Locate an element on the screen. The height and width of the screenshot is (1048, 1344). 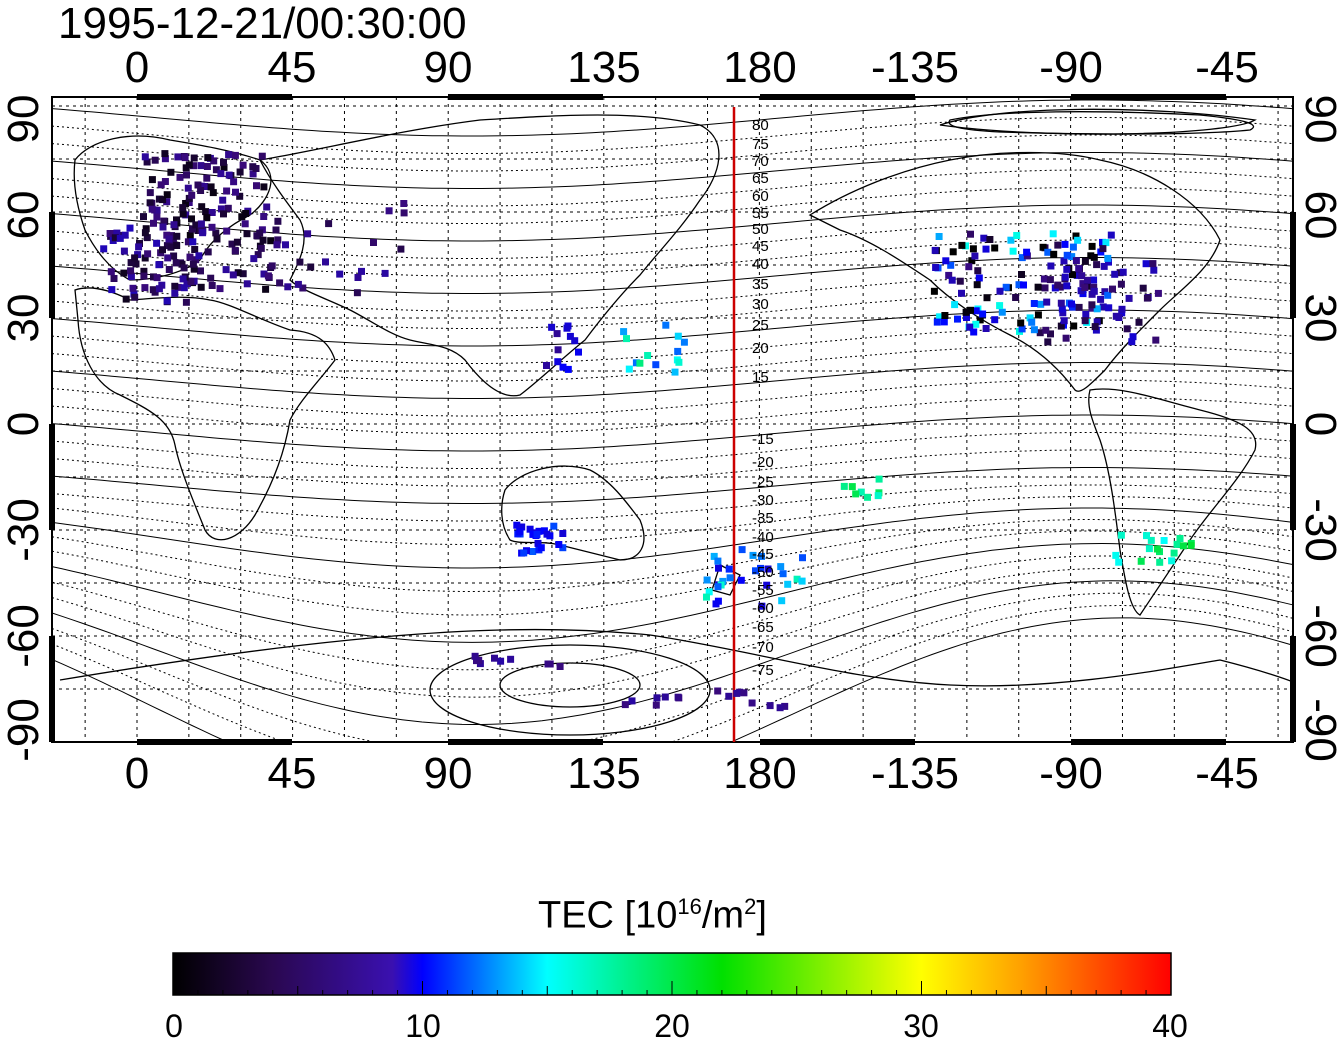
magnetic-lat-label: 55 is located at coordinates (760, 213).